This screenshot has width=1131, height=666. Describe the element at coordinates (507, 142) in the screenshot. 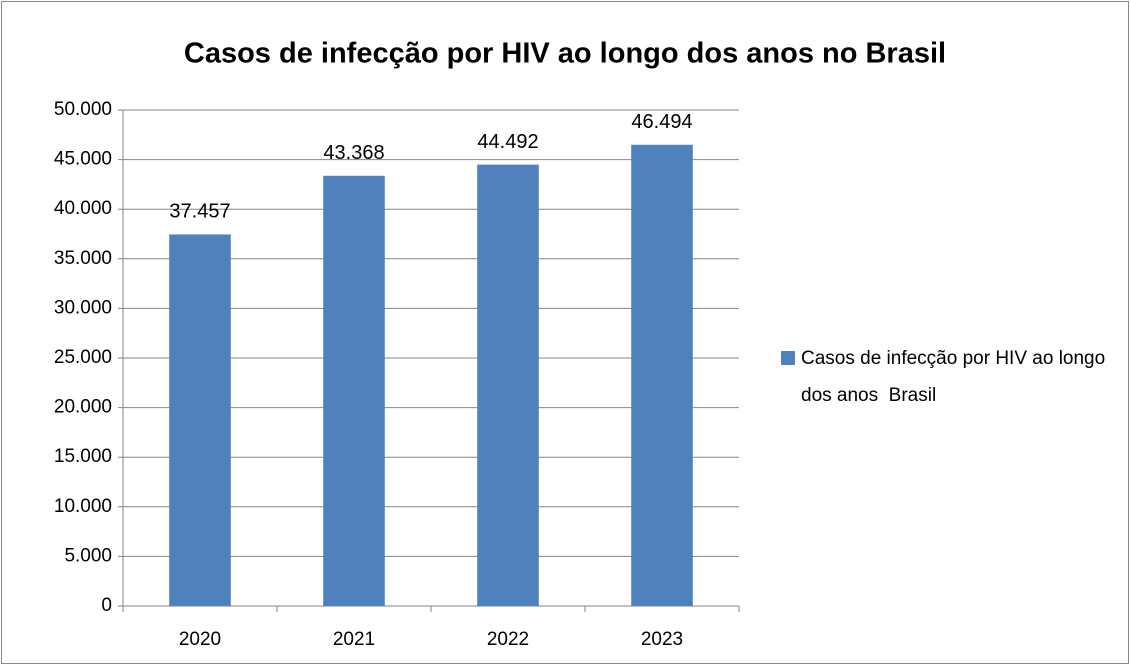

I see `data-label: 44.492` at that location.